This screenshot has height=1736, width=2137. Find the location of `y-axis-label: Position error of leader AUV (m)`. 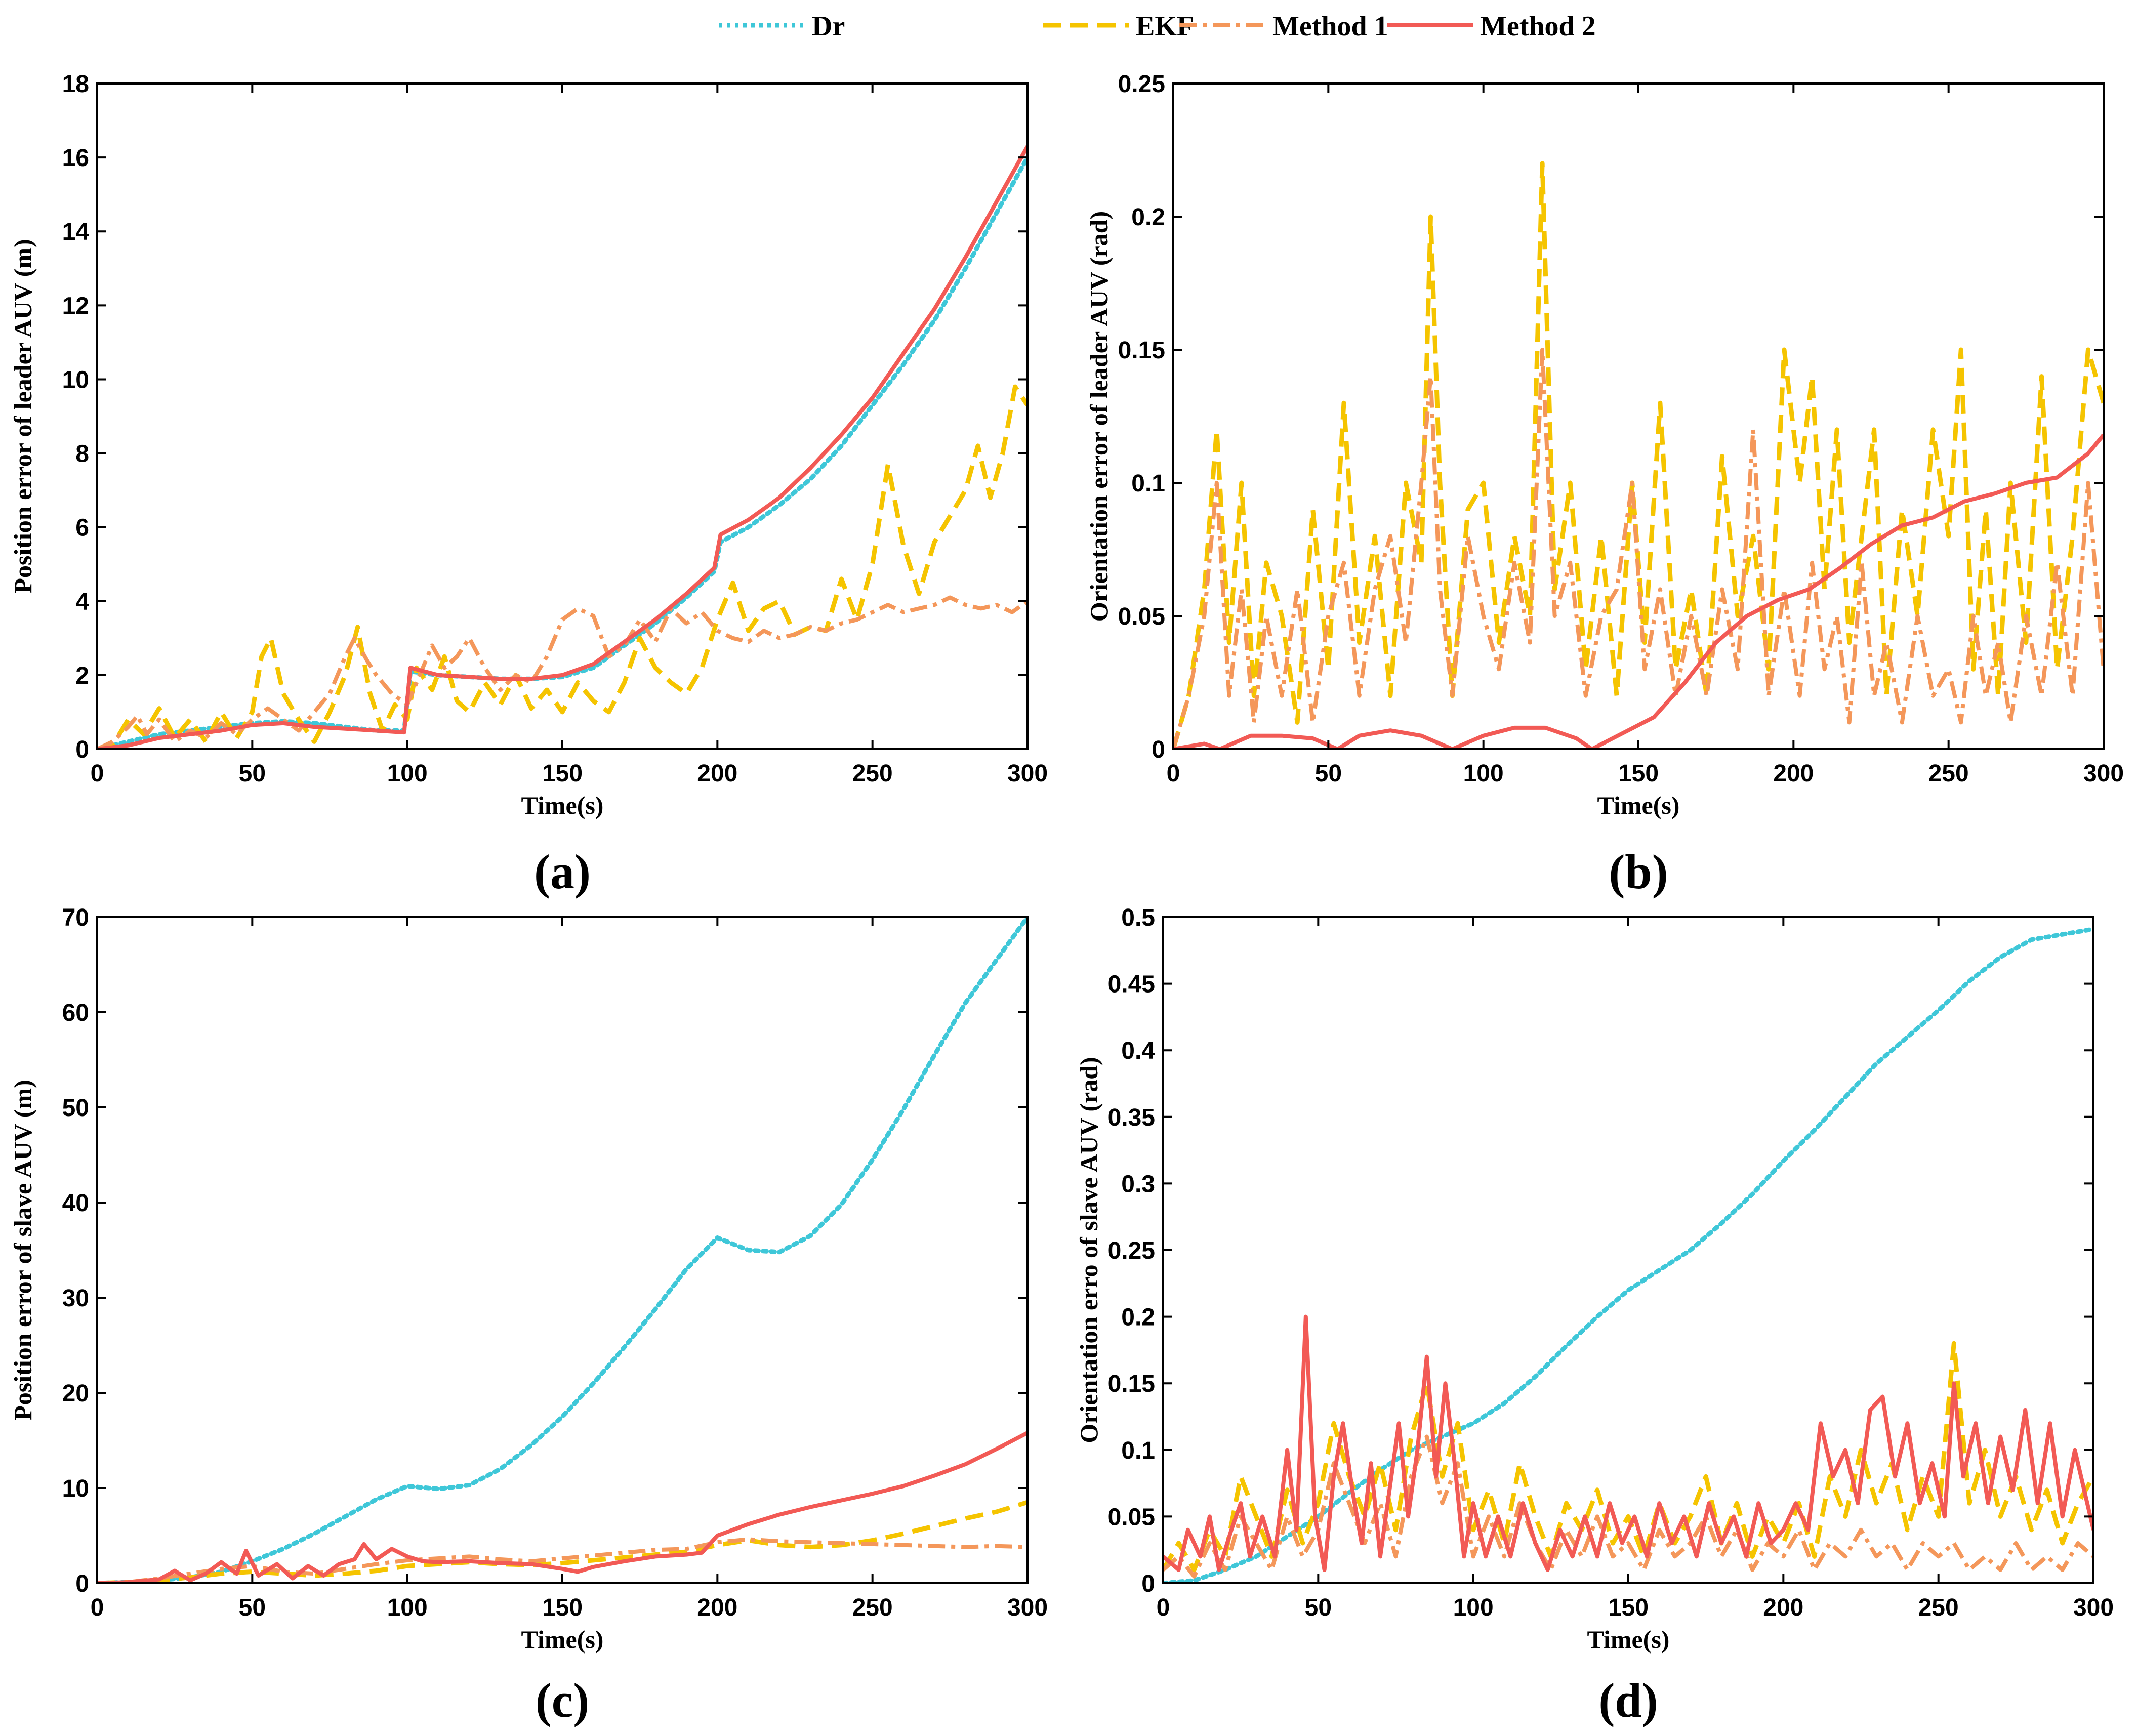

y-axis-label: Position error of leader AUV (m) is located at coordinates (23, 416).